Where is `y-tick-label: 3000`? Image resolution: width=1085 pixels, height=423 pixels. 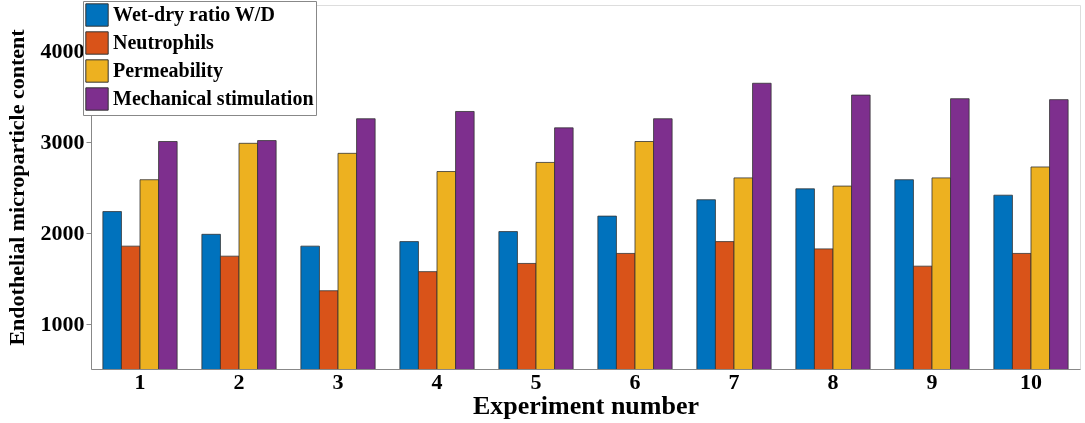 y-tick-label: 3000 is located at coordinates (62, 141).